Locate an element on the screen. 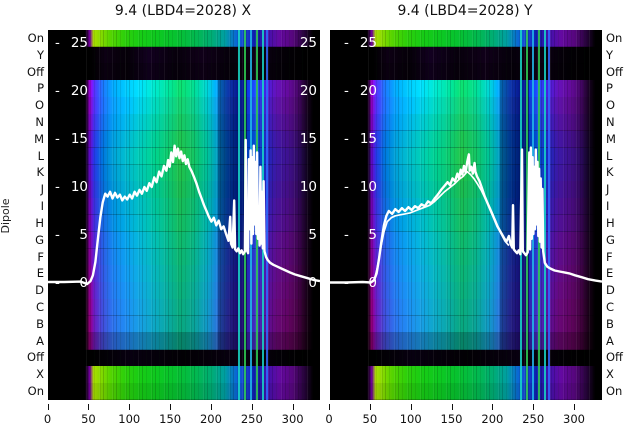 Image resolution: width=640 pixels, height=440 pixels. dipole-label-left-k-8: K is located at coordinates (40, 172).